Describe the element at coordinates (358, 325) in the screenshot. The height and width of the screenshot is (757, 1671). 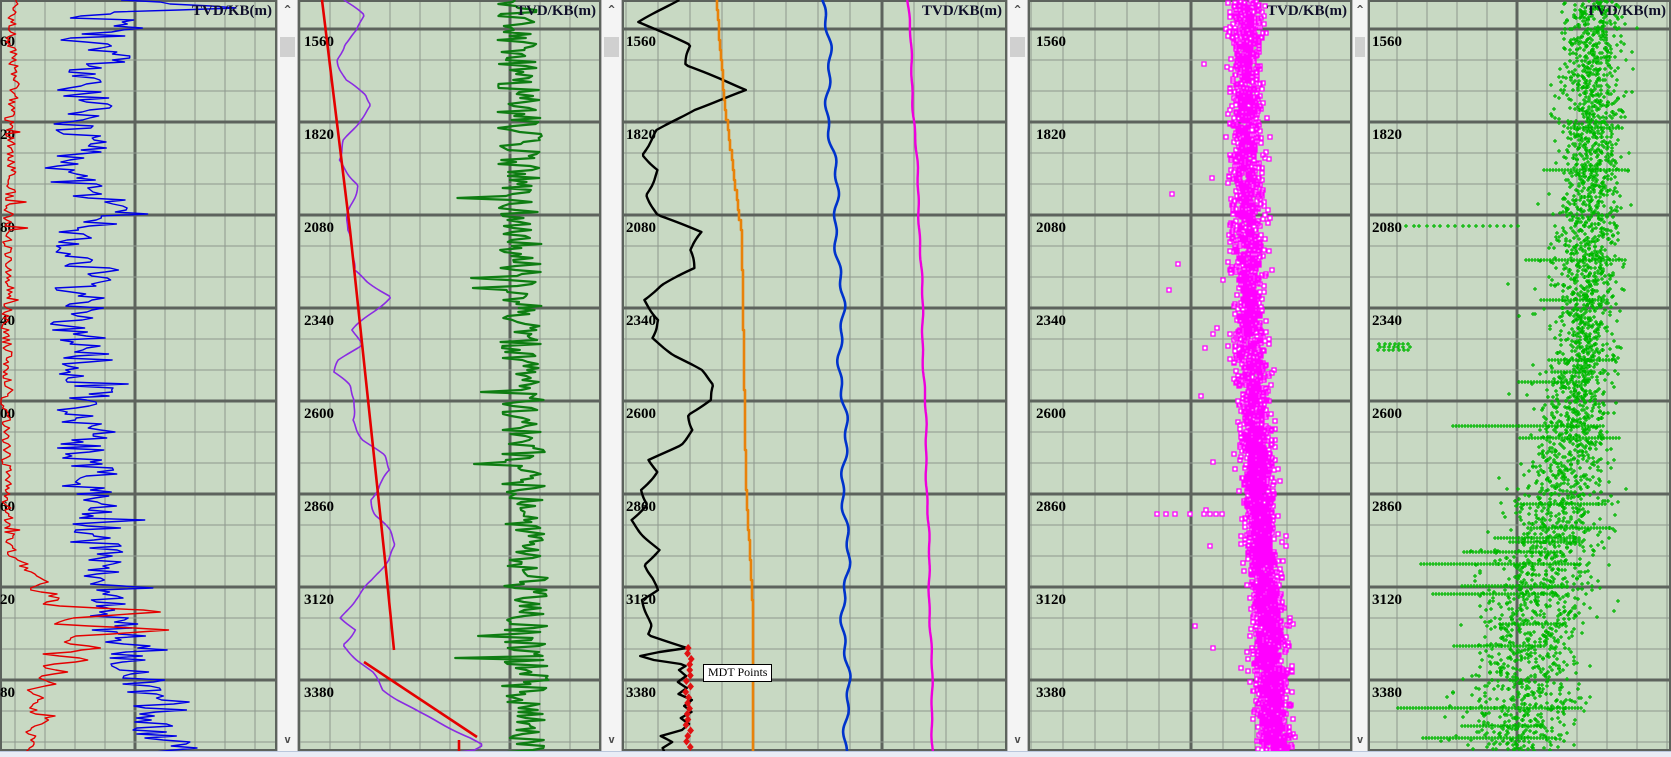
I see `red-trend-a` at that location.